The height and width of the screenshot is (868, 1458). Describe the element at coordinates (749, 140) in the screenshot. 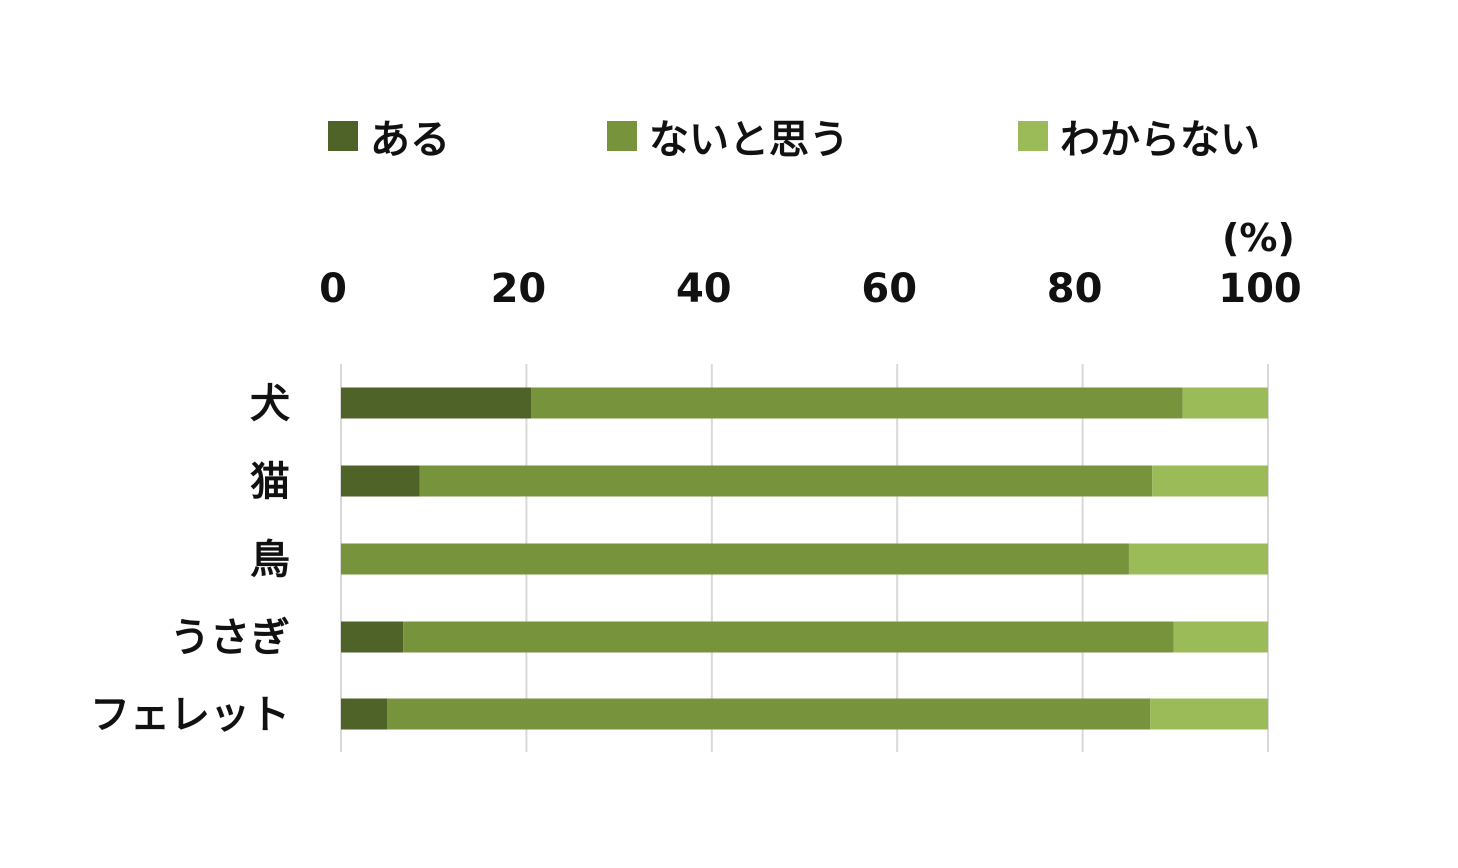

I see `legend-label-nai-to-omou: ないと思う` at that location.